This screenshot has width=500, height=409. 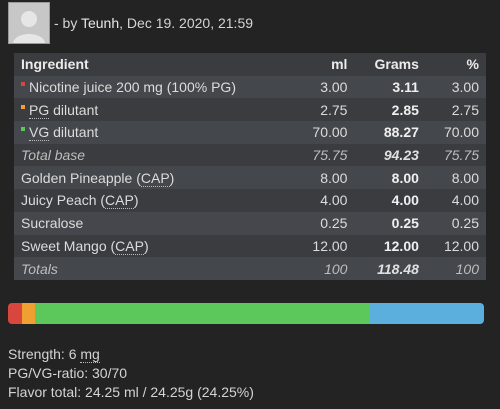 I want to click on grams-value: 12.00, so click(x=401, y=245).